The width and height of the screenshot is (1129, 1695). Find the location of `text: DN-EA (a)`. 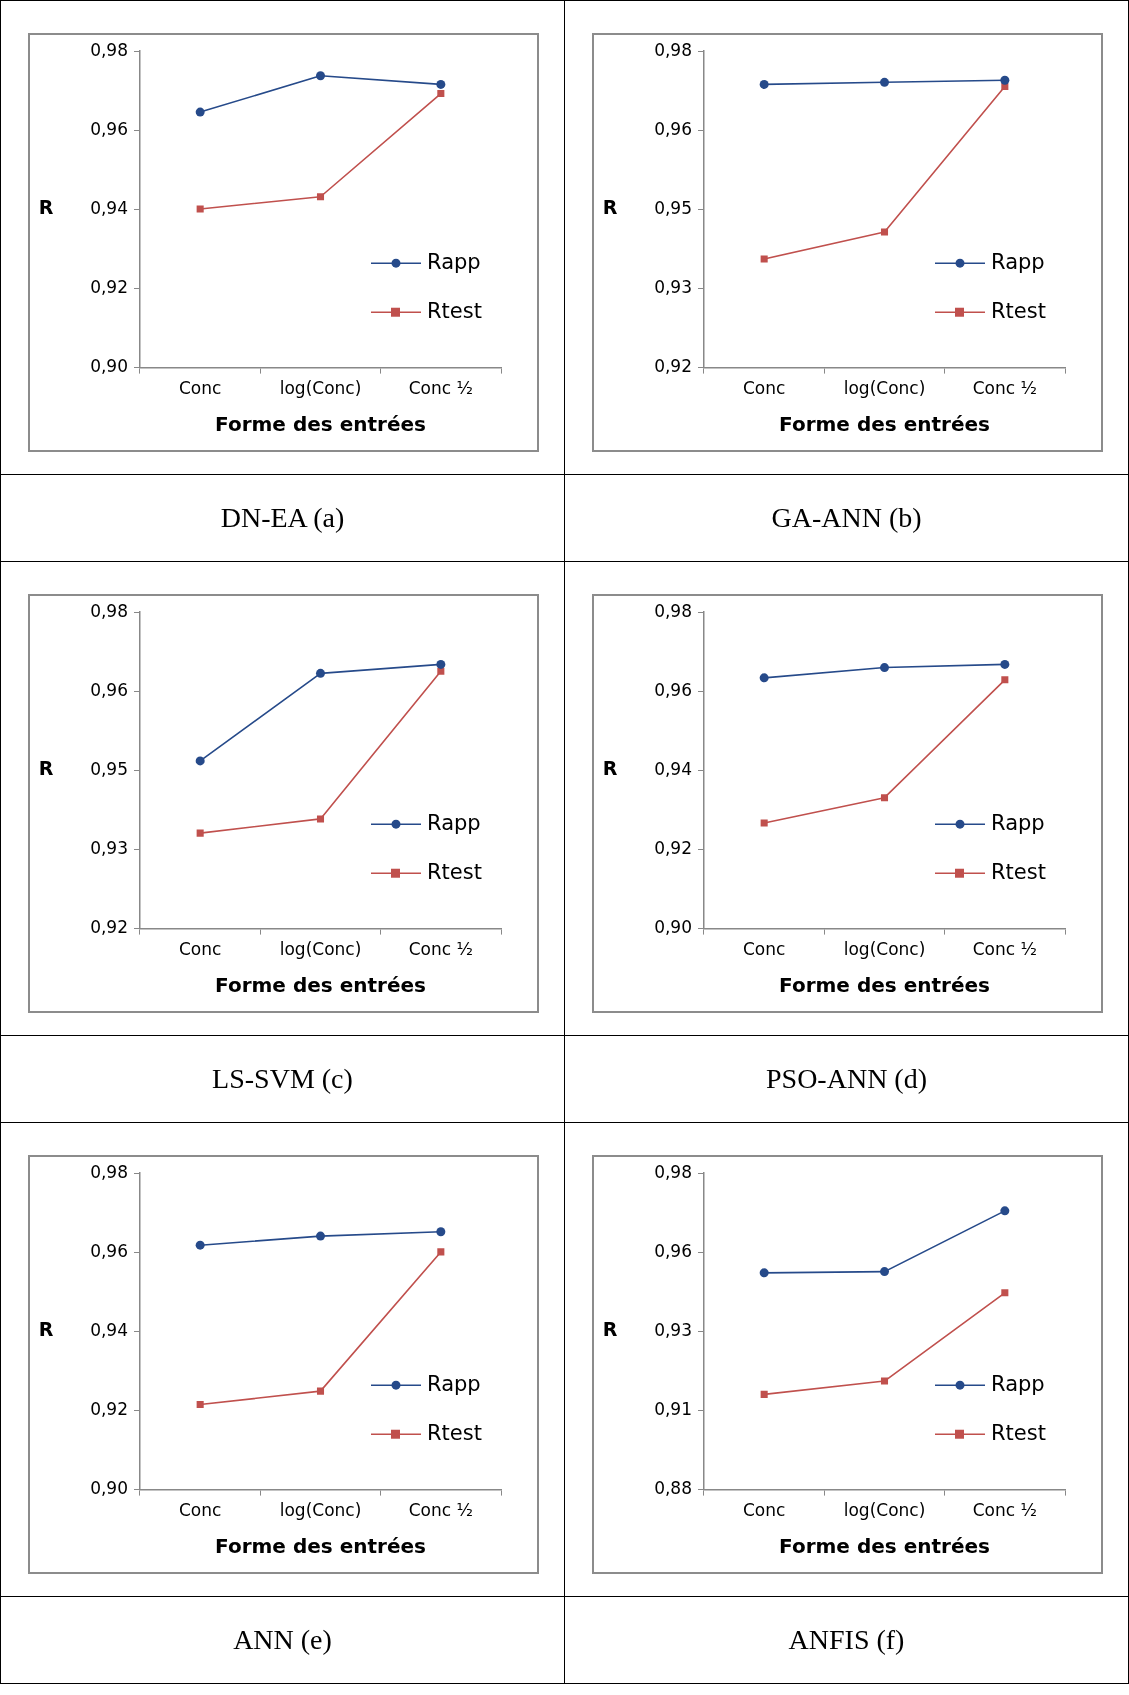

text: DN-EA (a) is located at coordinates (282, 518).